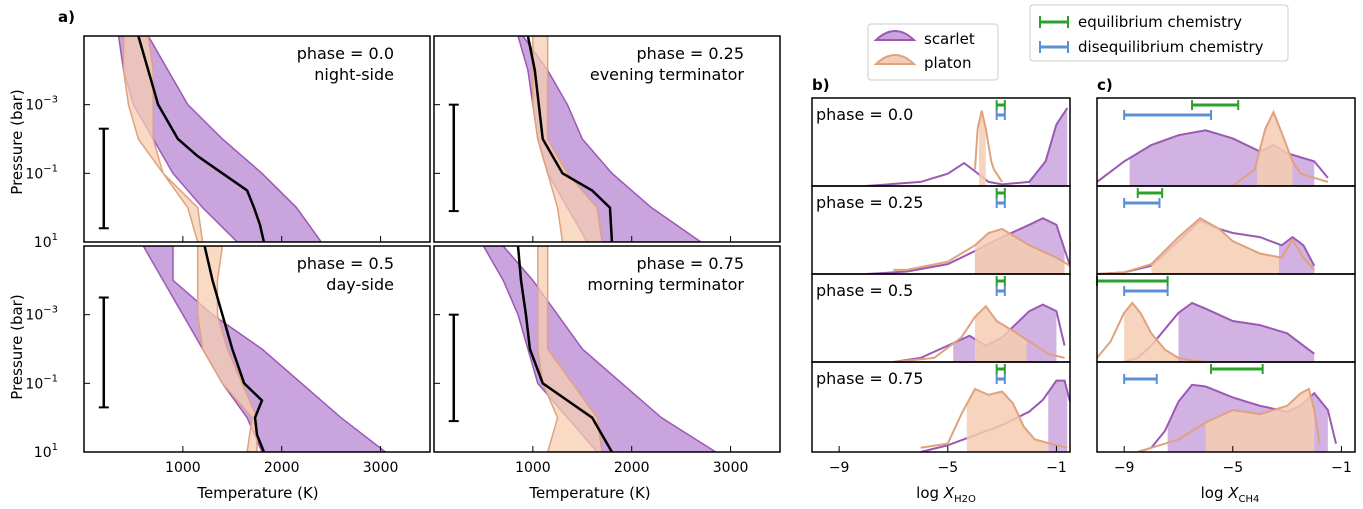 This screenshot has height=509, width=1363. What do you see at coordinates (354, 74) in the screenshot?
I see `terminator-label: night-side` at bounding box center [354, 74].